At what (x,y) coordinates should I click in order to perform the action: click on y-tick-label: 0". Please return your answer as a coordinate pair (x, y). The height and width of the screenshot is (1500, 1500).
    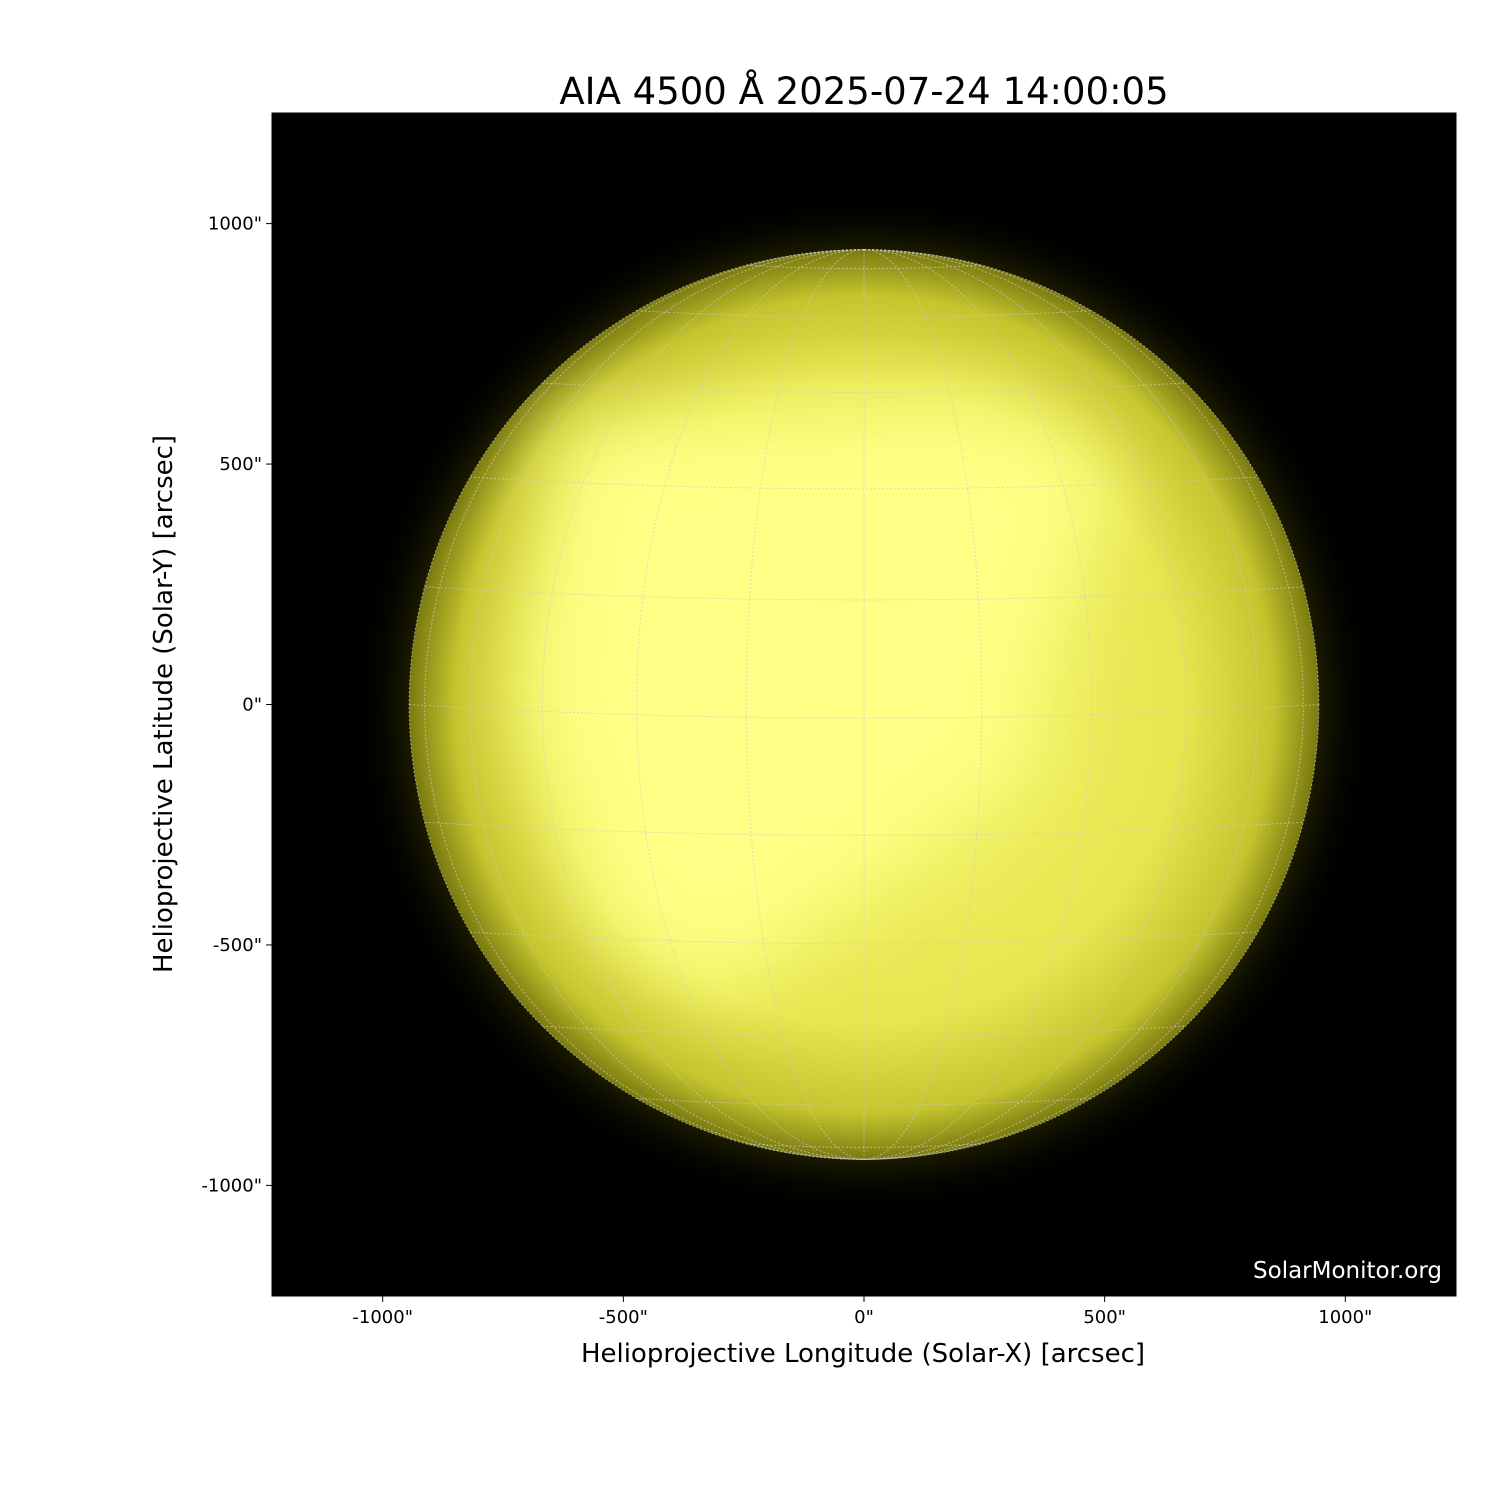
    Looking at the image, I should click on (252, 705).